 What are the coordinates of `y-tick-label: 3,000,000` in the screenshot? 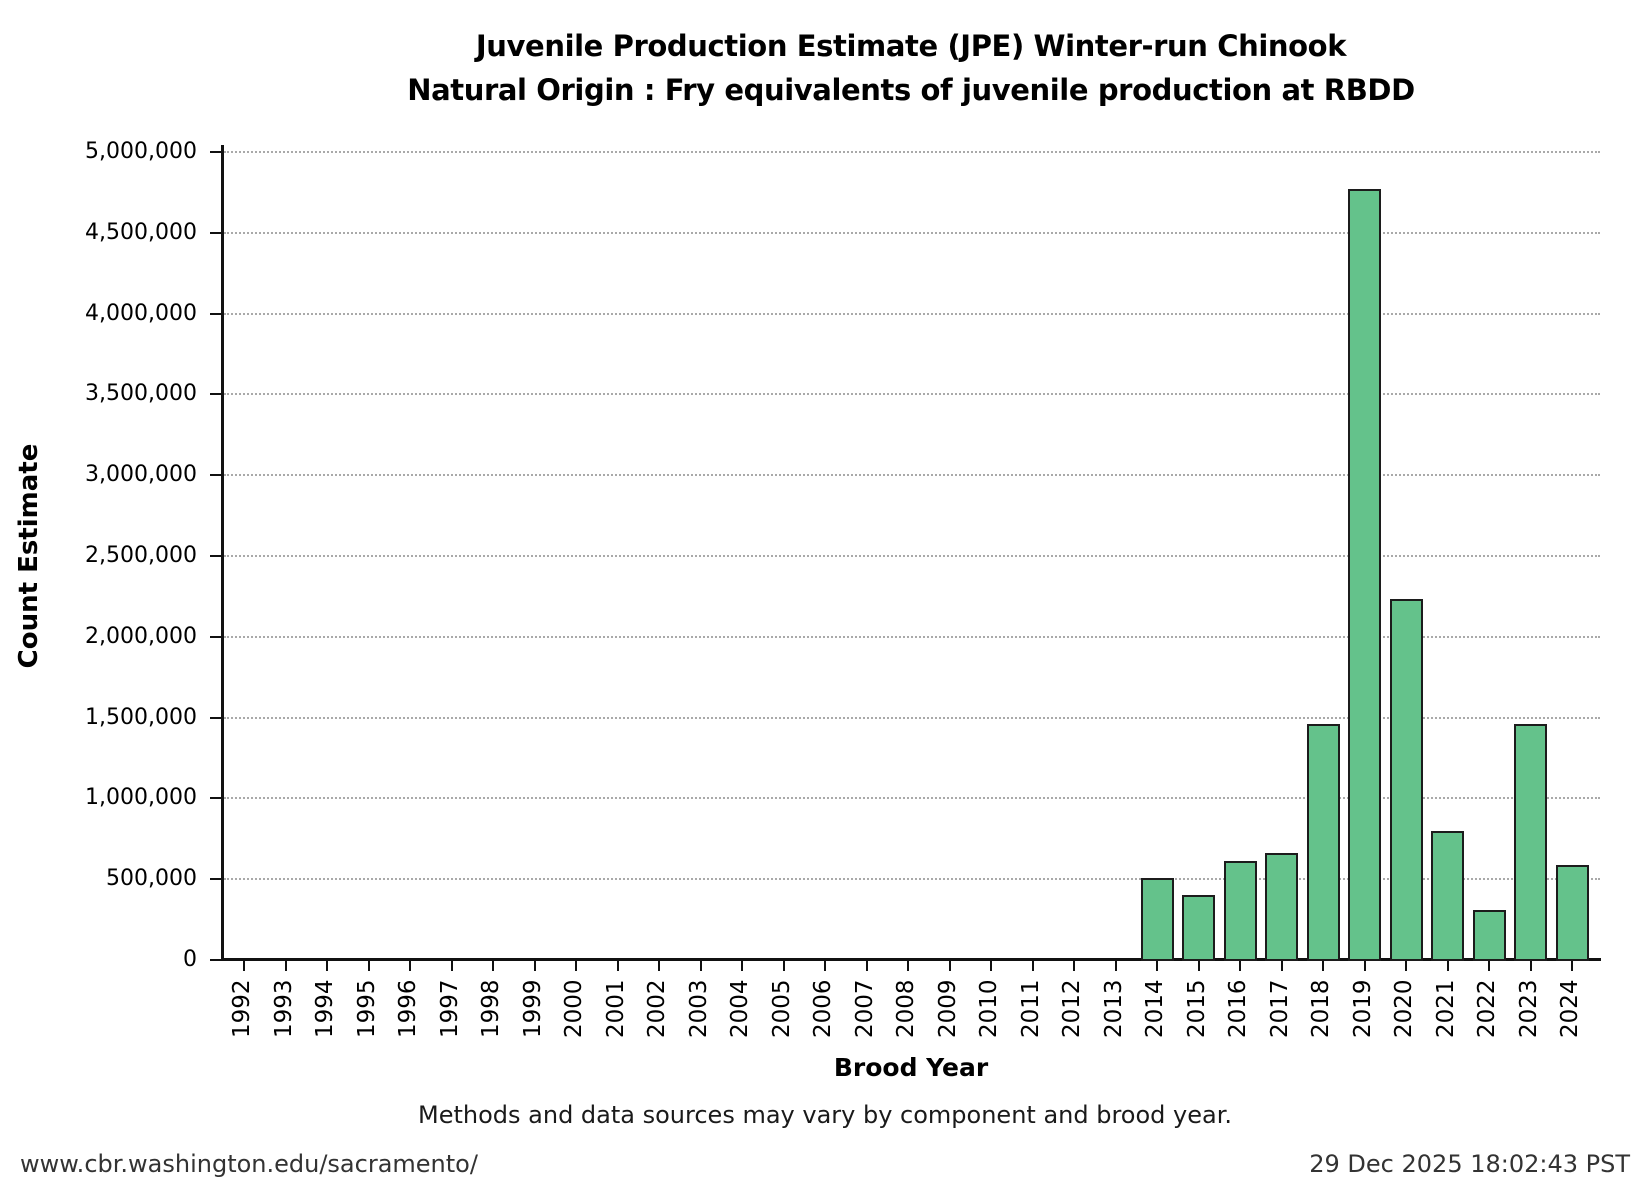 It's located at (141, 475).